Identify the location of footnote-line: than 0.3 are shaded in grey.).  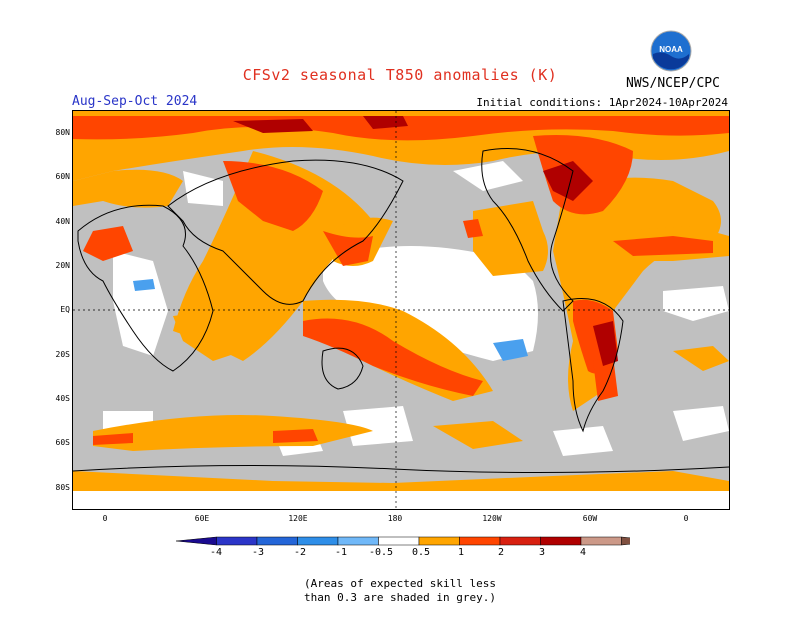
(400, 597).